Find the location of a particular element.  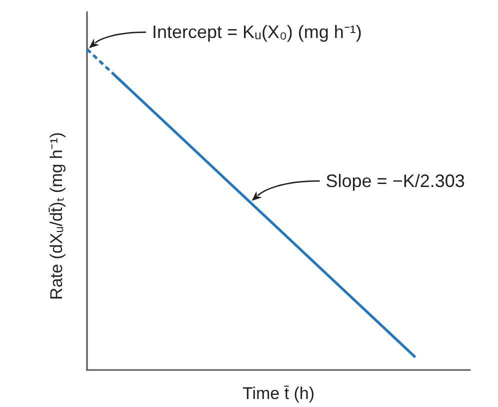

x-axis-title: Time t̄ (h) is located at coordinates (278, 393).